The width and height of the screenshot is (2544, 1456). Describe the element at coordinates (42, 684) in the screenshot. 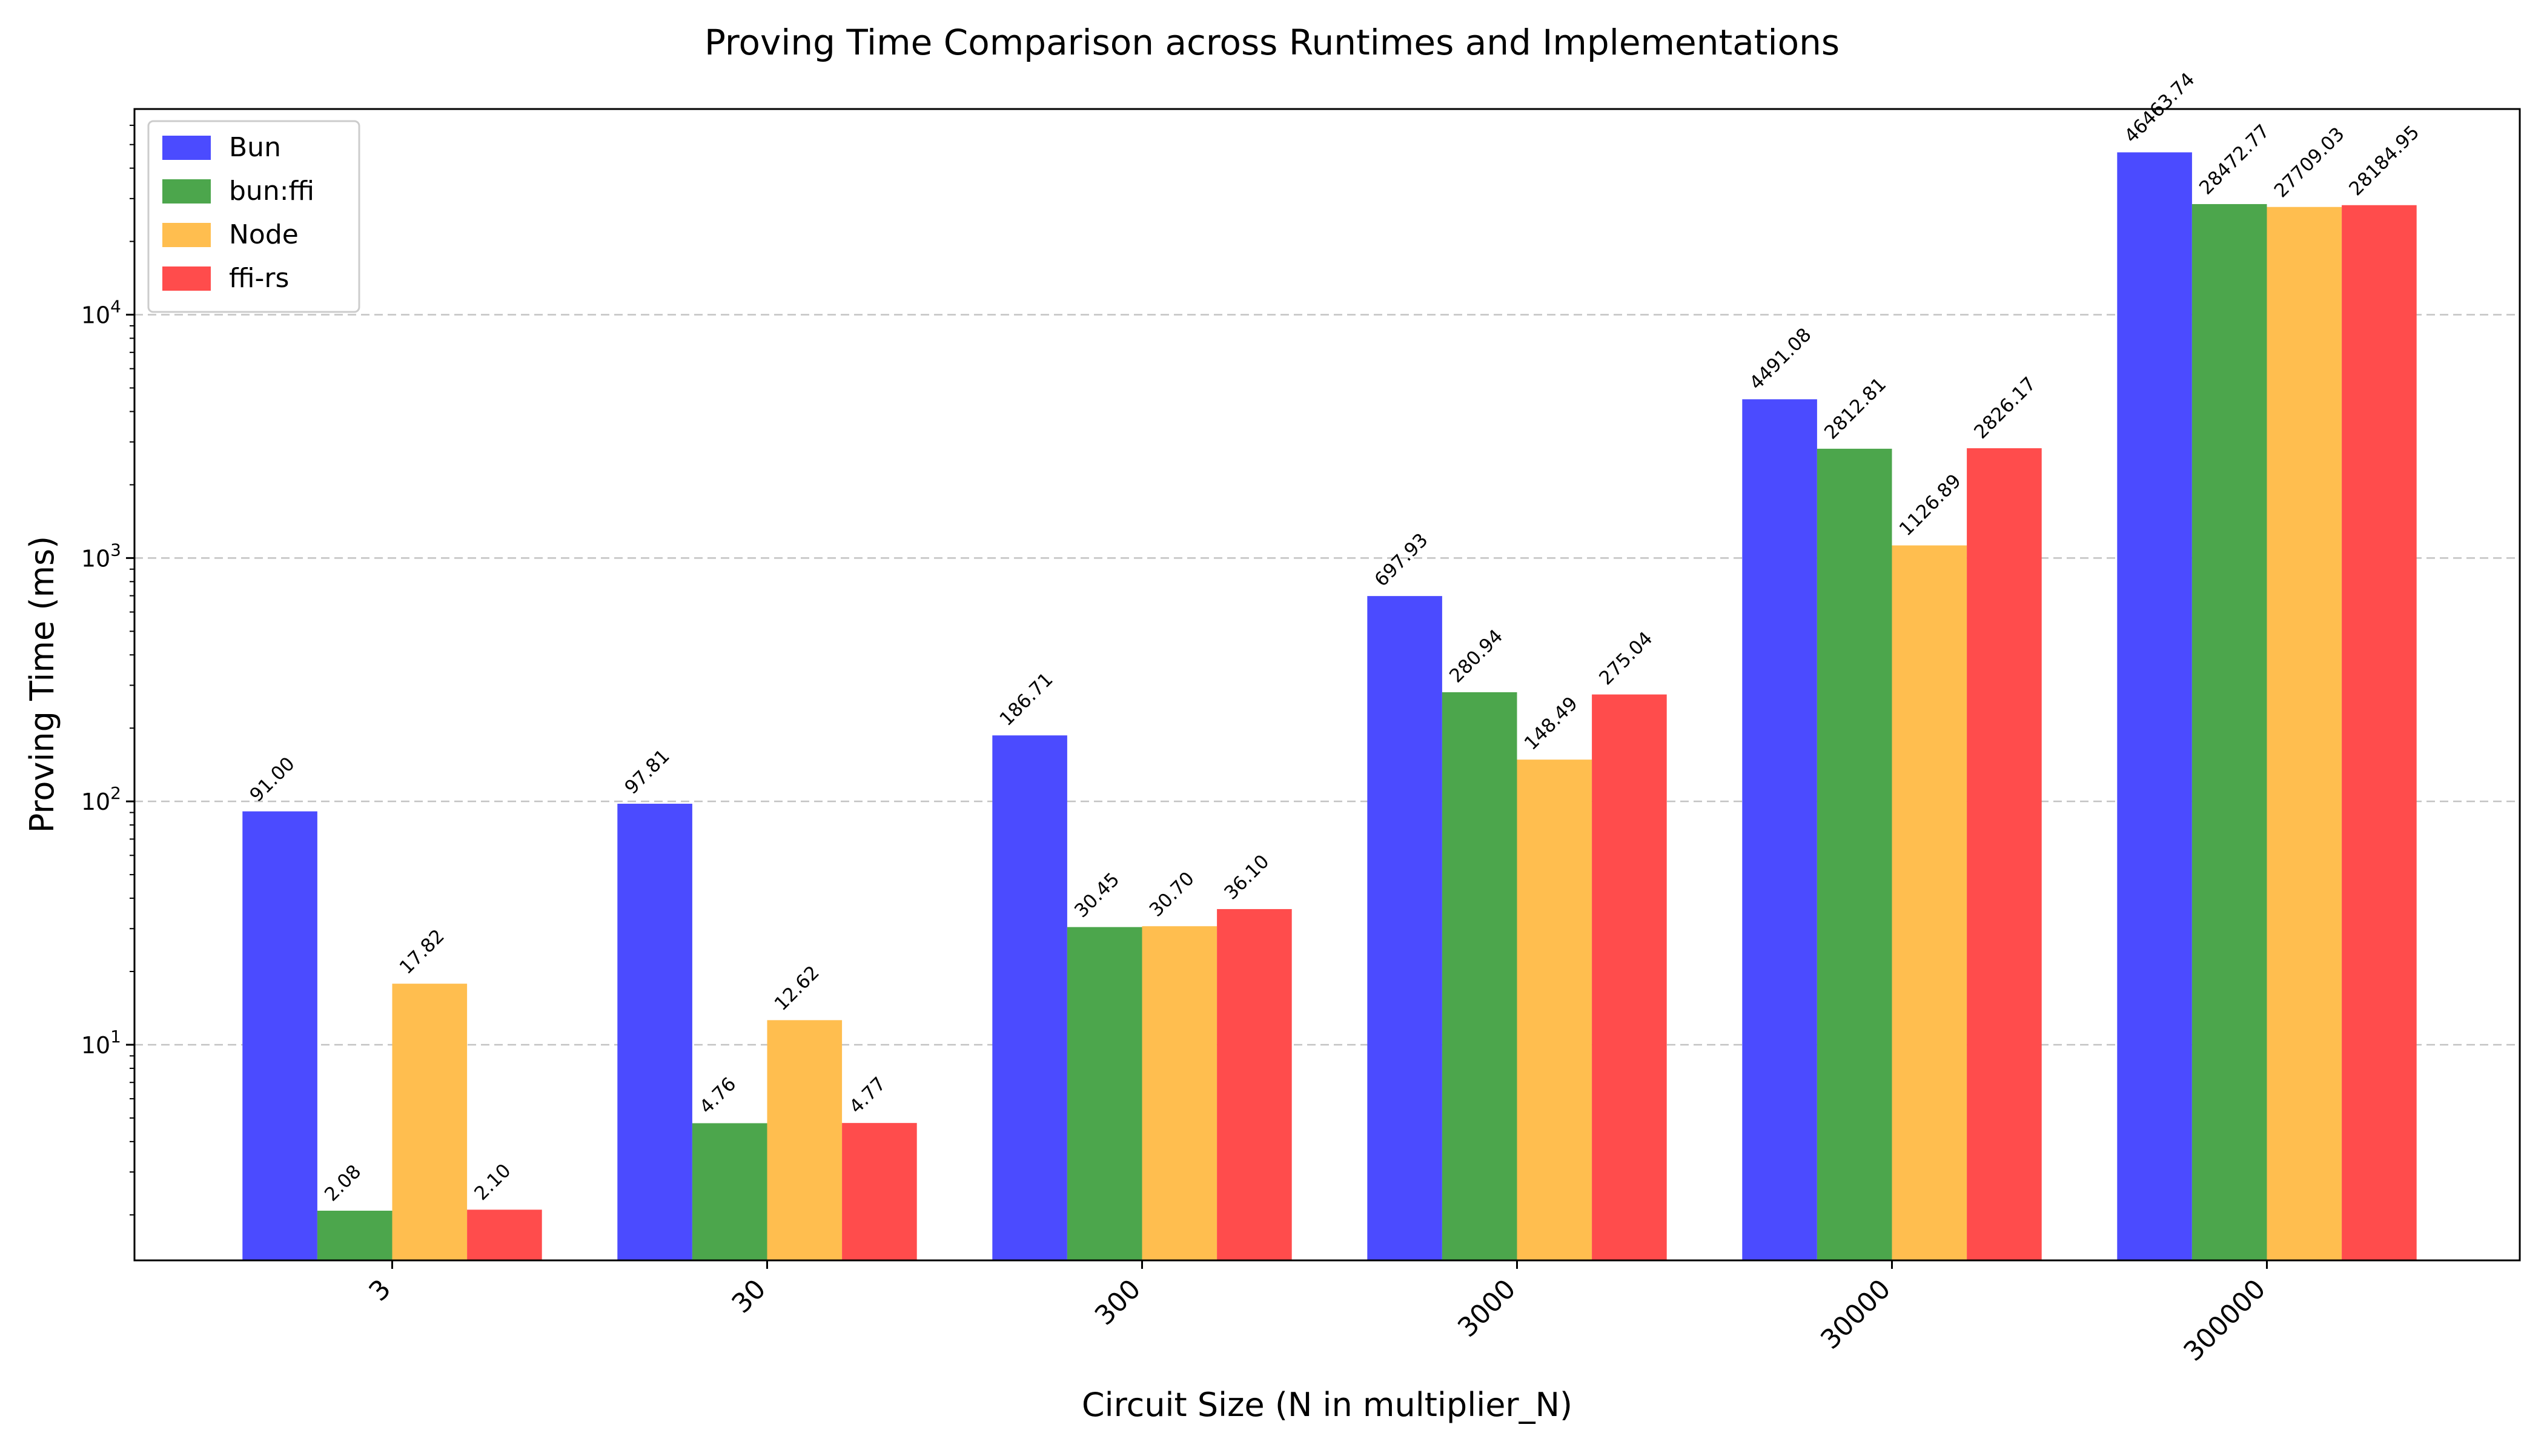

I see `y-axis-label: Proving Time (ms)` at that location.